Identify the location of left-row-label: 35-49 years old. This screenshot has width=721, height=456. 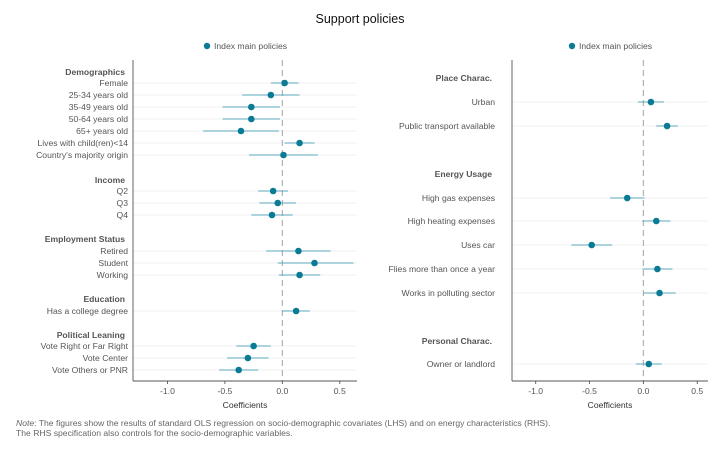
(98, 107).